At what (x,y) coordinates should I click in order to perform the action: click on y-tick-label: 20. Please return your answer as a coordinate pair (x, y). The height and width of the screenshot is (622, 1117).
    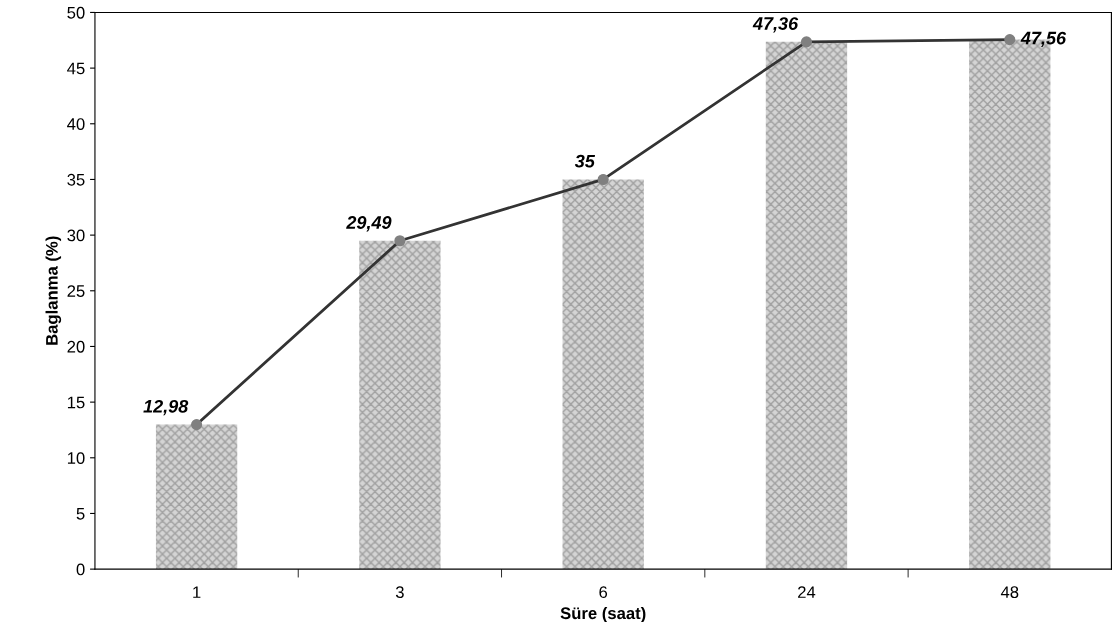
    Looking at the image, I should click on (76, 346).